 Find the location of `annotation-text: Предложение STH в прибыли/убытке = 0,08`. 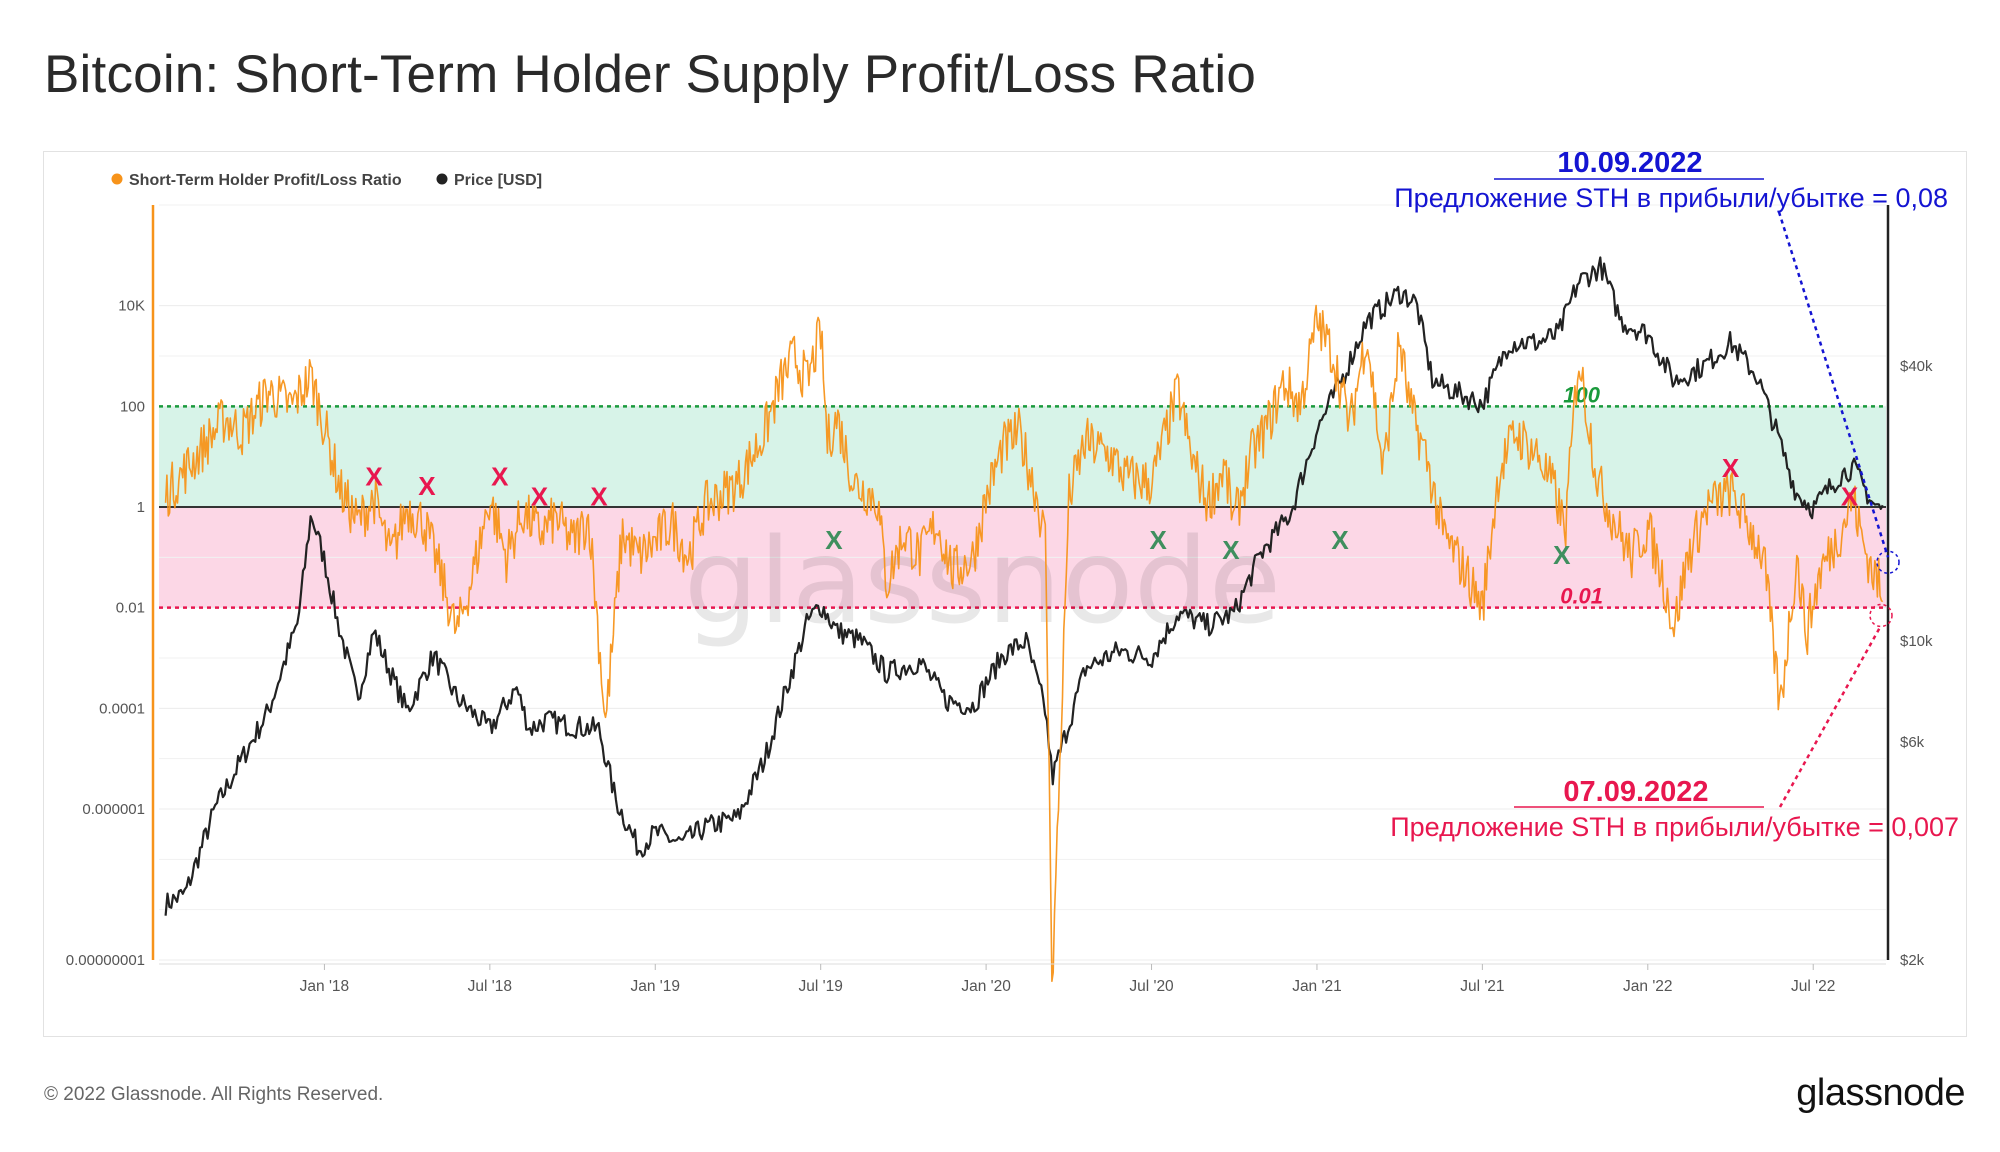

annotation-text: Предложение STH в прибыли/убытке = 0,08 is located at coordinates (1671, 198).